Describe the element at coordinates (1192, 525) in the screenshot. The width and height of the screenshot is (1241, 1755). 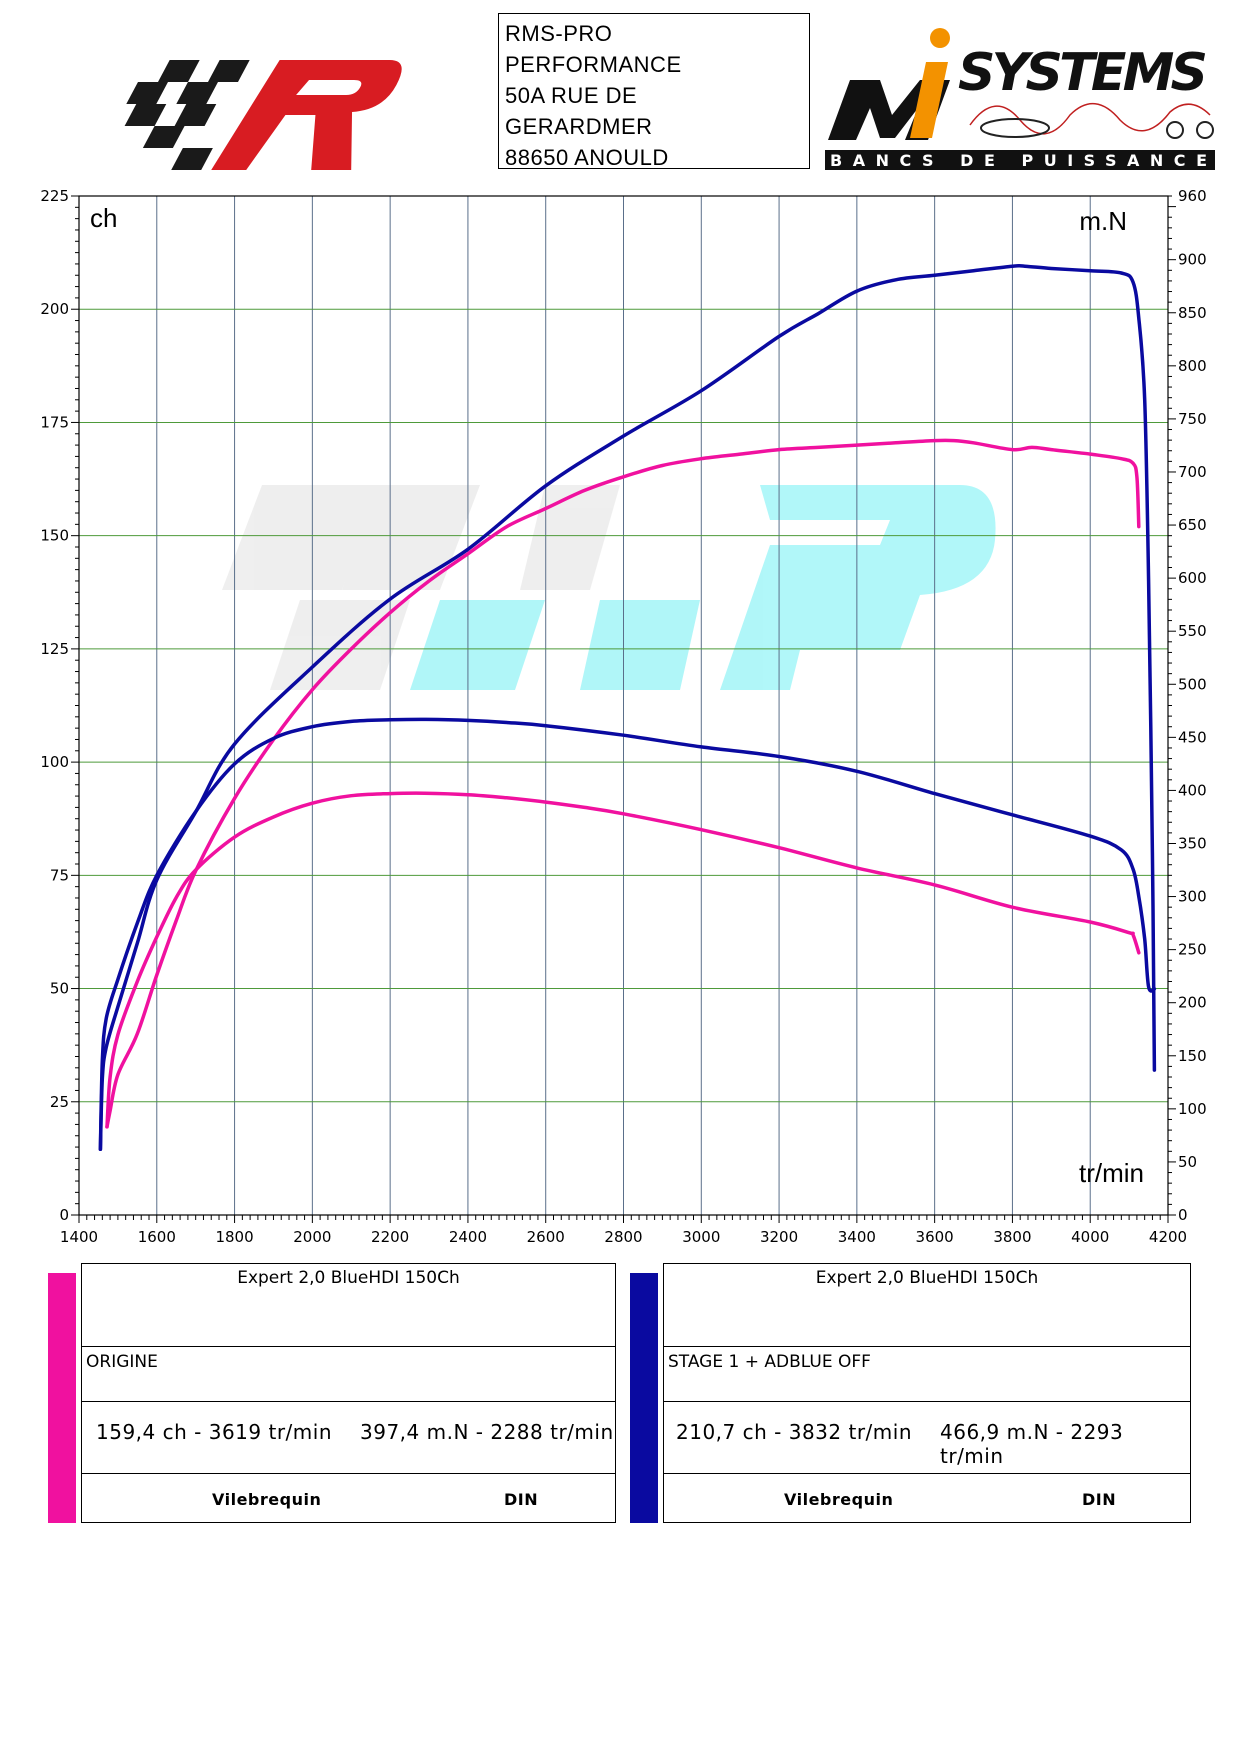
I see `y-right-tick-label: 650` at that location.